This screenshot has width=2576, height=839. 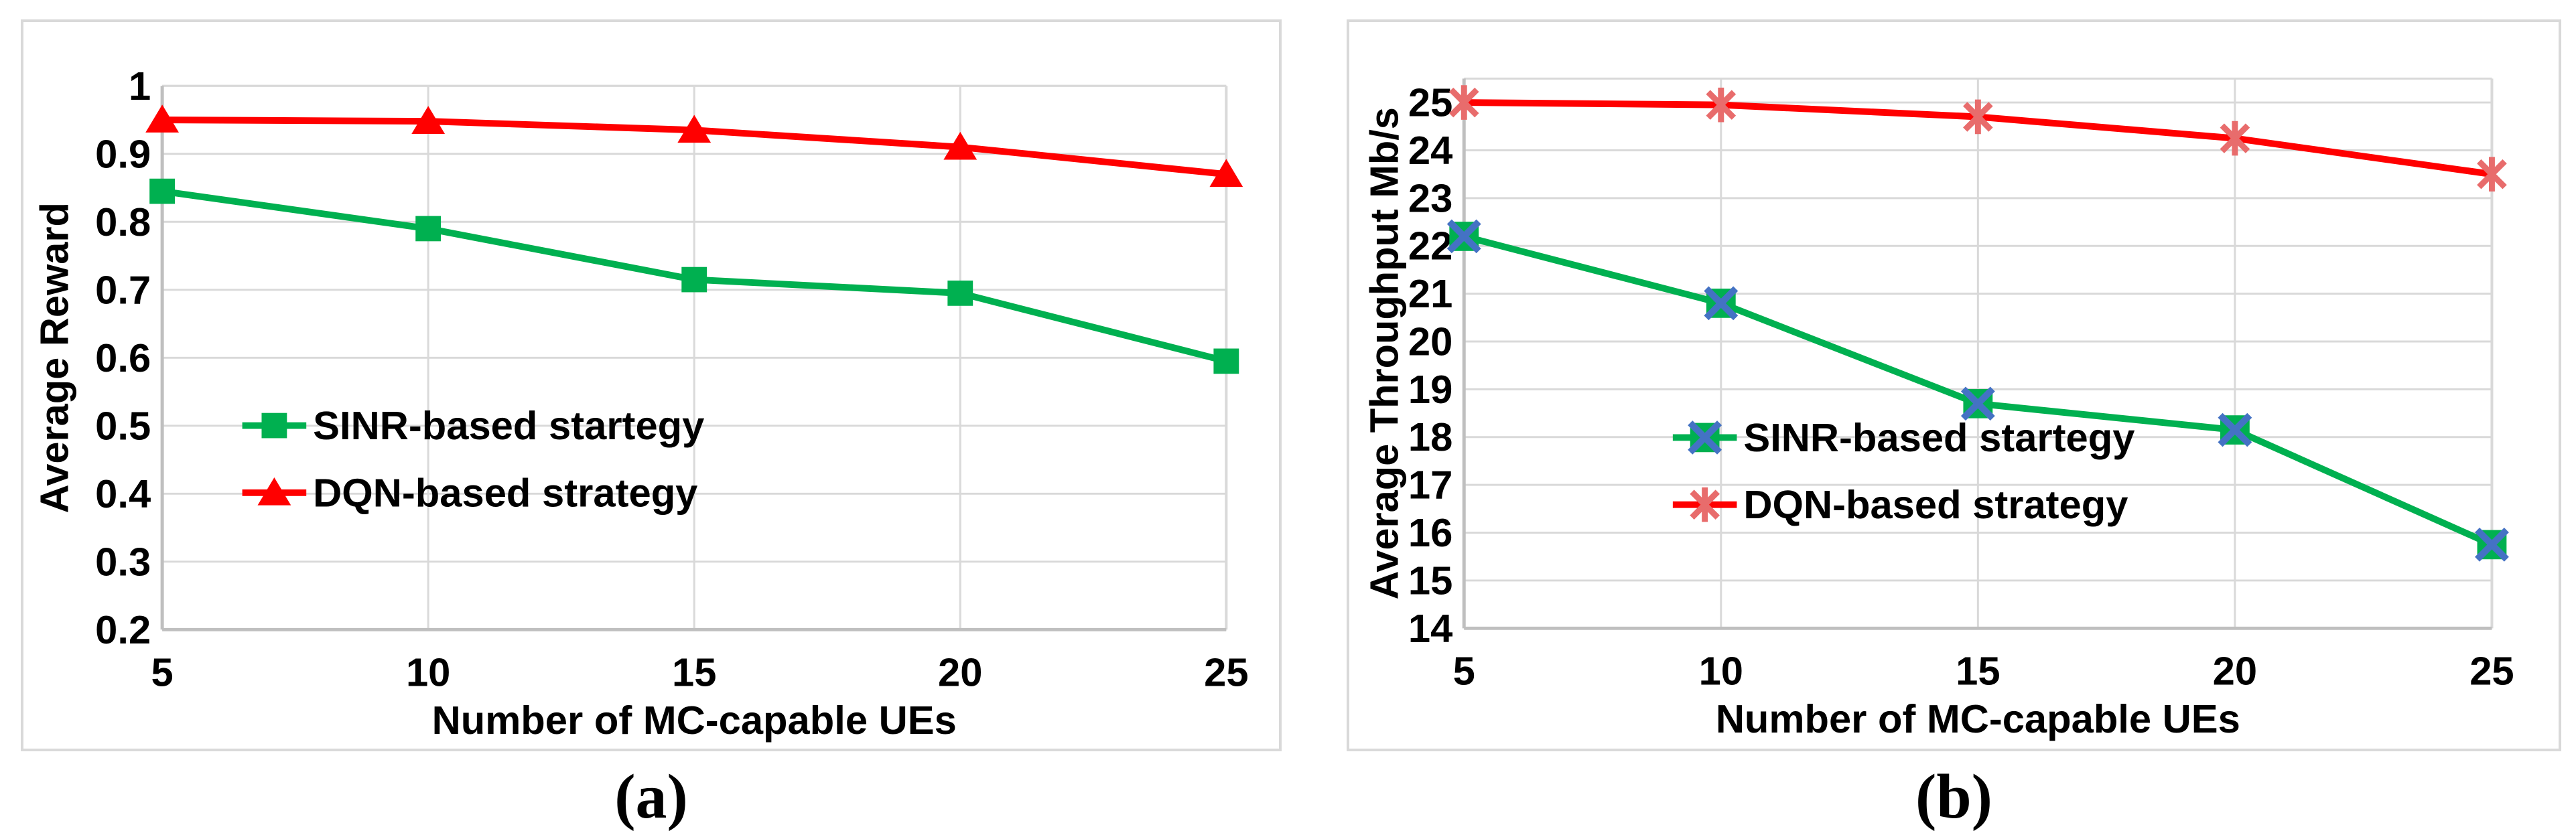 I want to click on y-tick-label: 17, so click(x=1430, y=485).